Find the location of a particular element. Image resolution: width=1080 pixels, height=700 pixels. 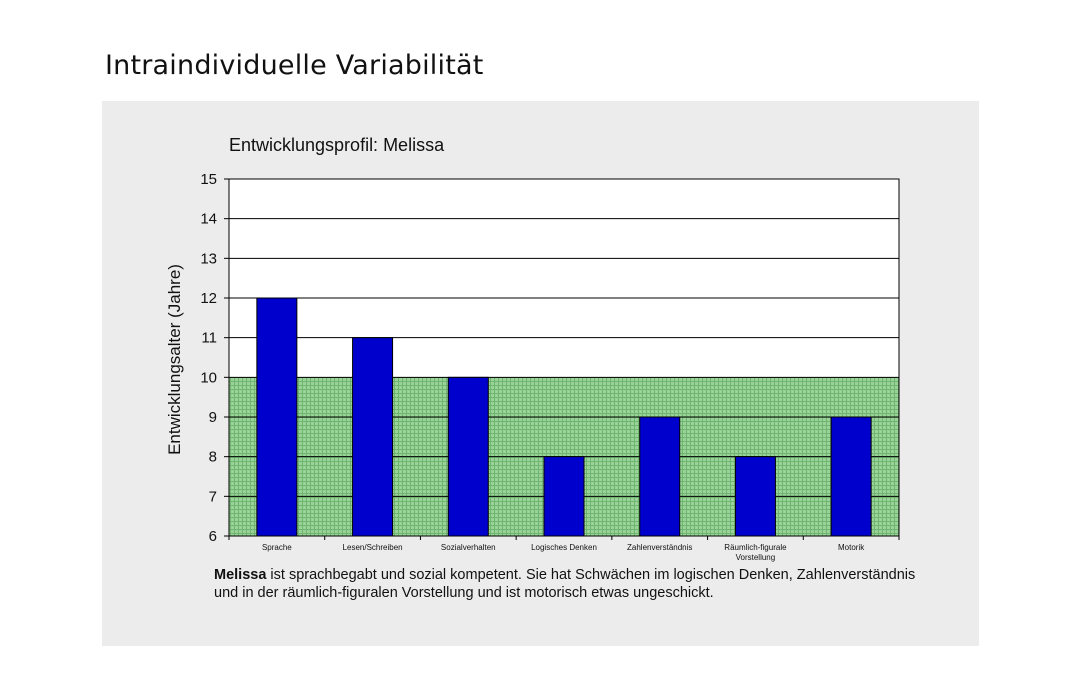

y-axis-label: Entwicklungsalter (Jahre) is located at coordinates (174, 359).